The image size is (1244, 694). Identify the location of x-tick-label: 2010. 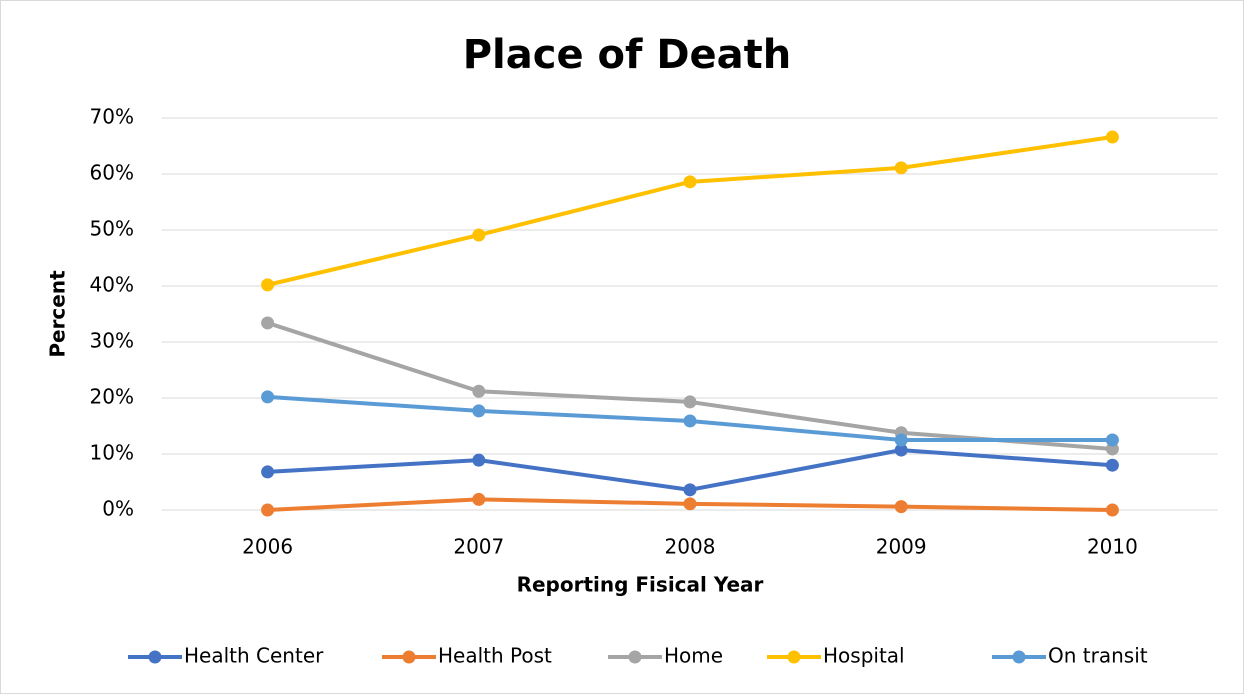
(1112, 547).